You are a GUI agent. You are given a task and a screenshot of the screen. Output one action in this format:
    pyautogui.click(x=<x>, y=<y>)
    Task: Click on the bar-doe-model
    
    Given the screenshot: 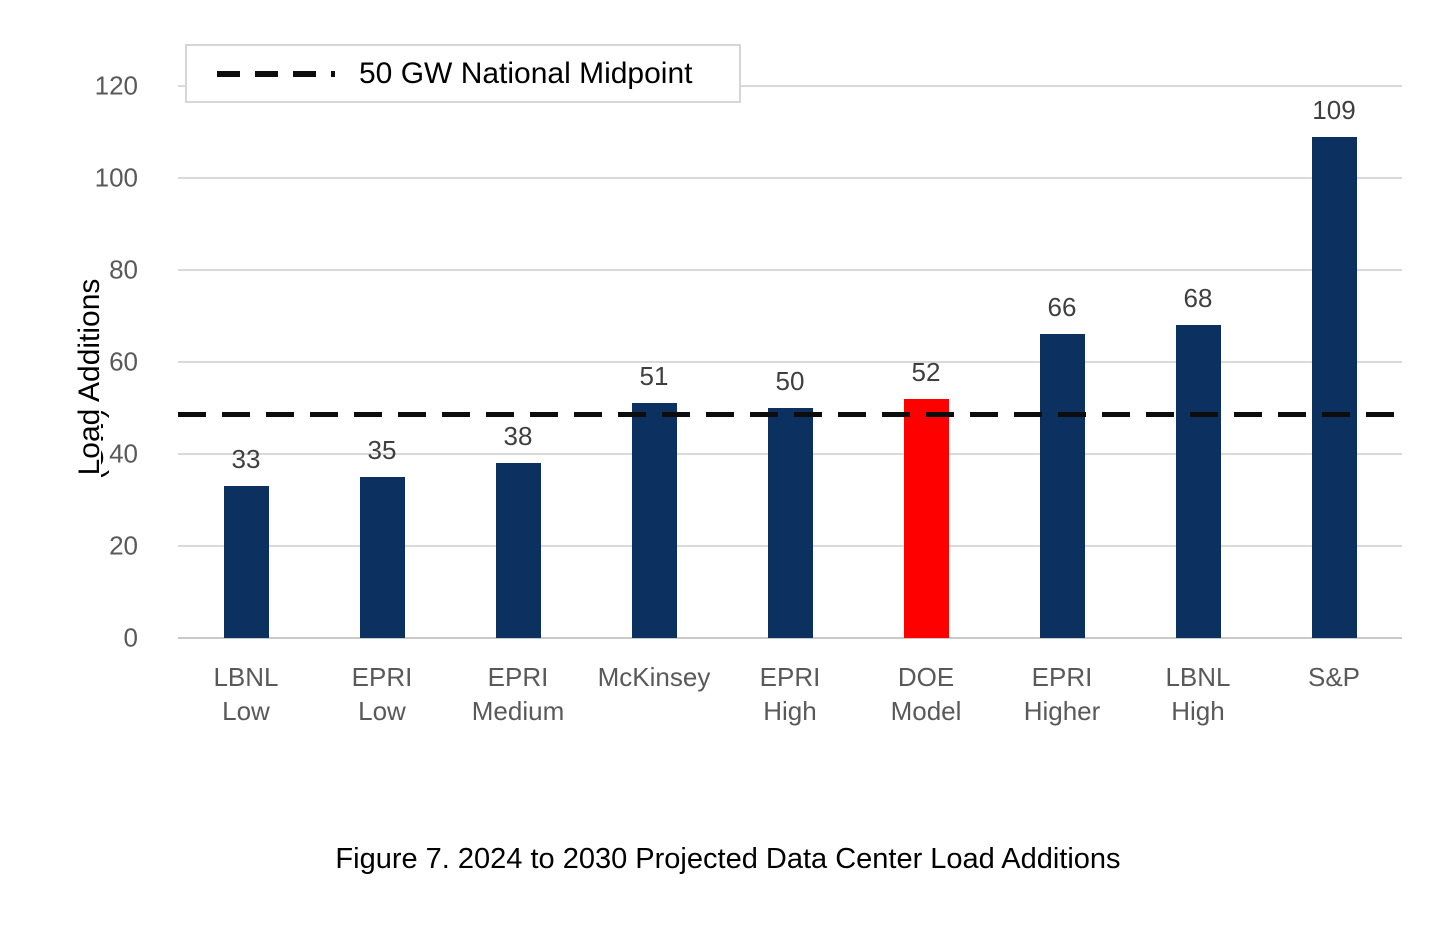 What is the action you would take?
    pyautogui.click(x=926, y=518)
    